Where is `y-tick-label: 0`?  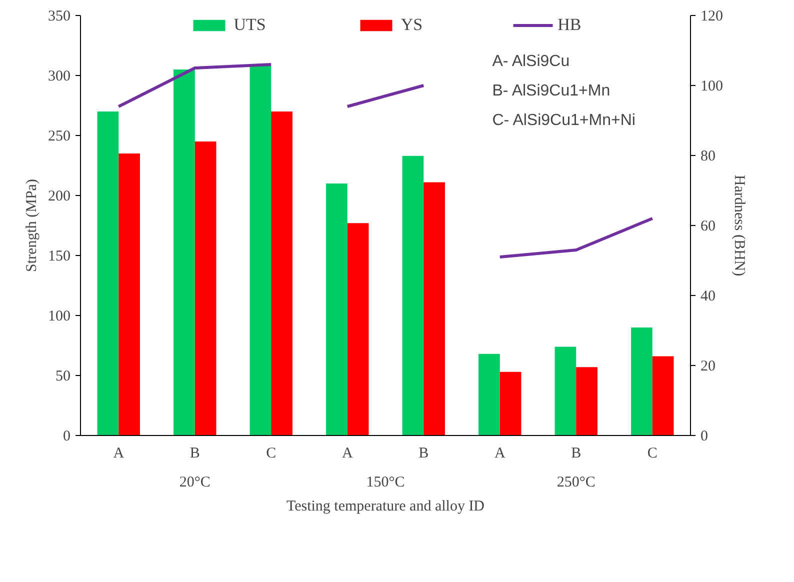 y-tick-label: 0 is located at coordinates (66, 436).